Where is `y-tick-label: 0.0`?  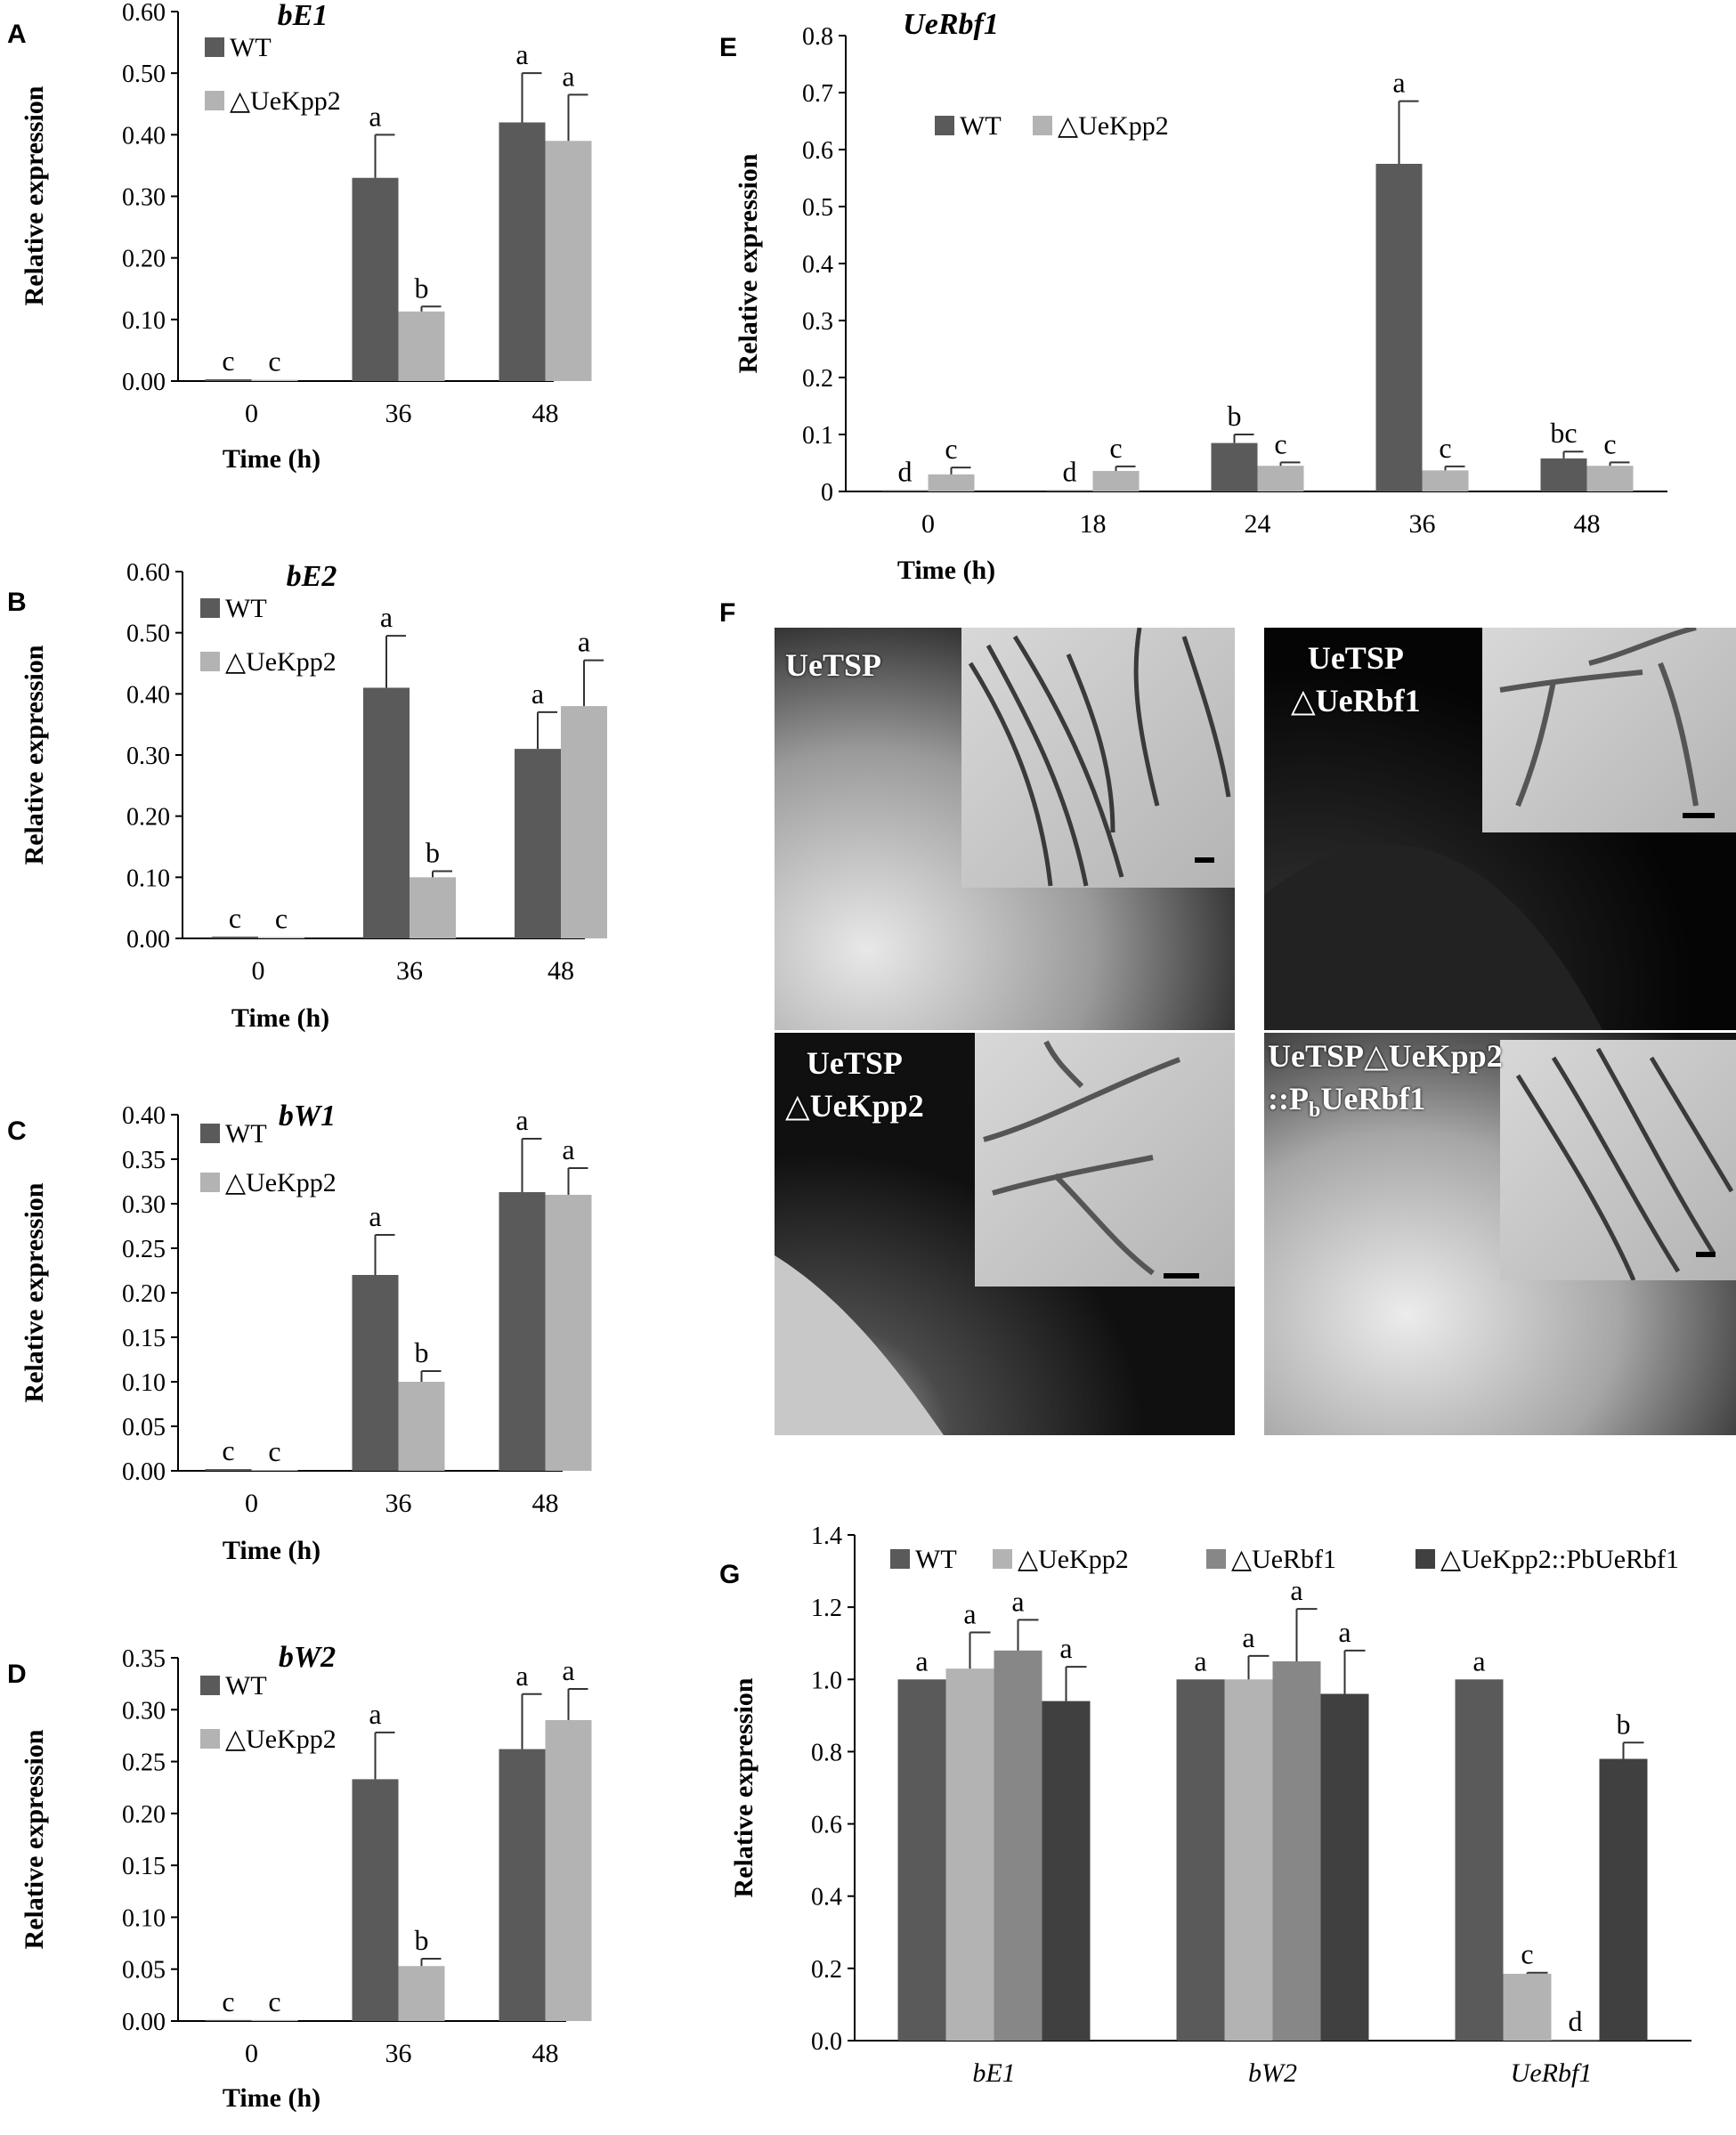 y-tick-label: 0.0 is located at coordinates (826, 2042).